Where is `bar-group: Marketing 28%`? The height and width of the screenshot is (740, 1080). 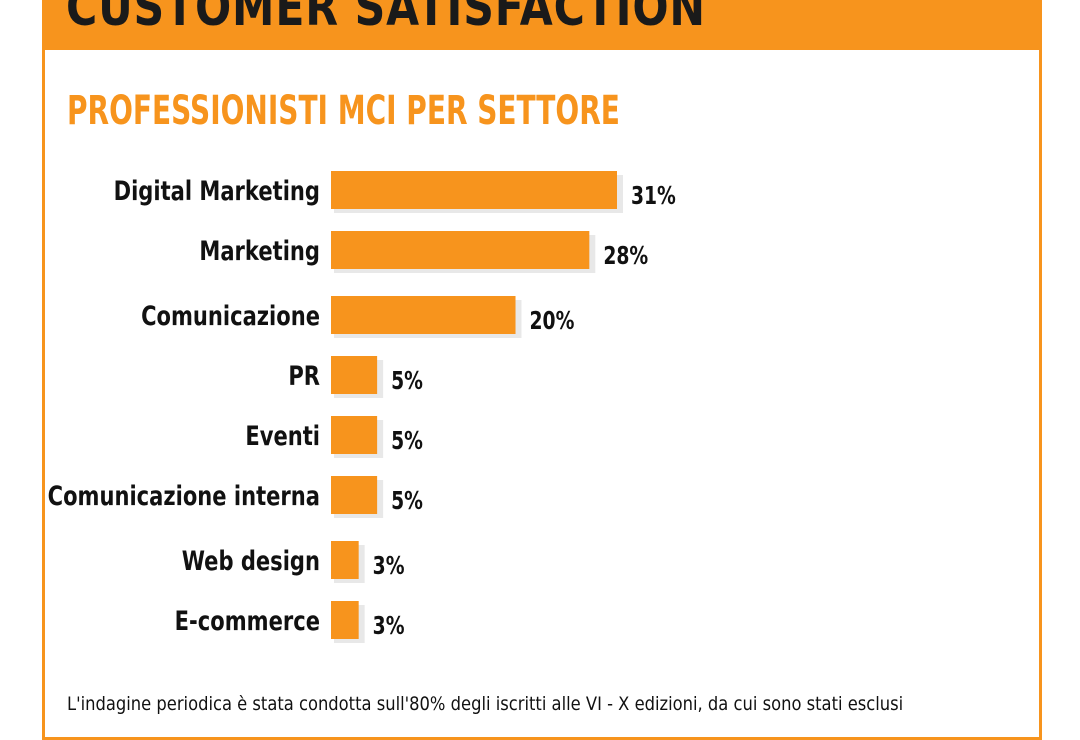 bar-group: Marketing 28% is located at coordinates (423, 252).